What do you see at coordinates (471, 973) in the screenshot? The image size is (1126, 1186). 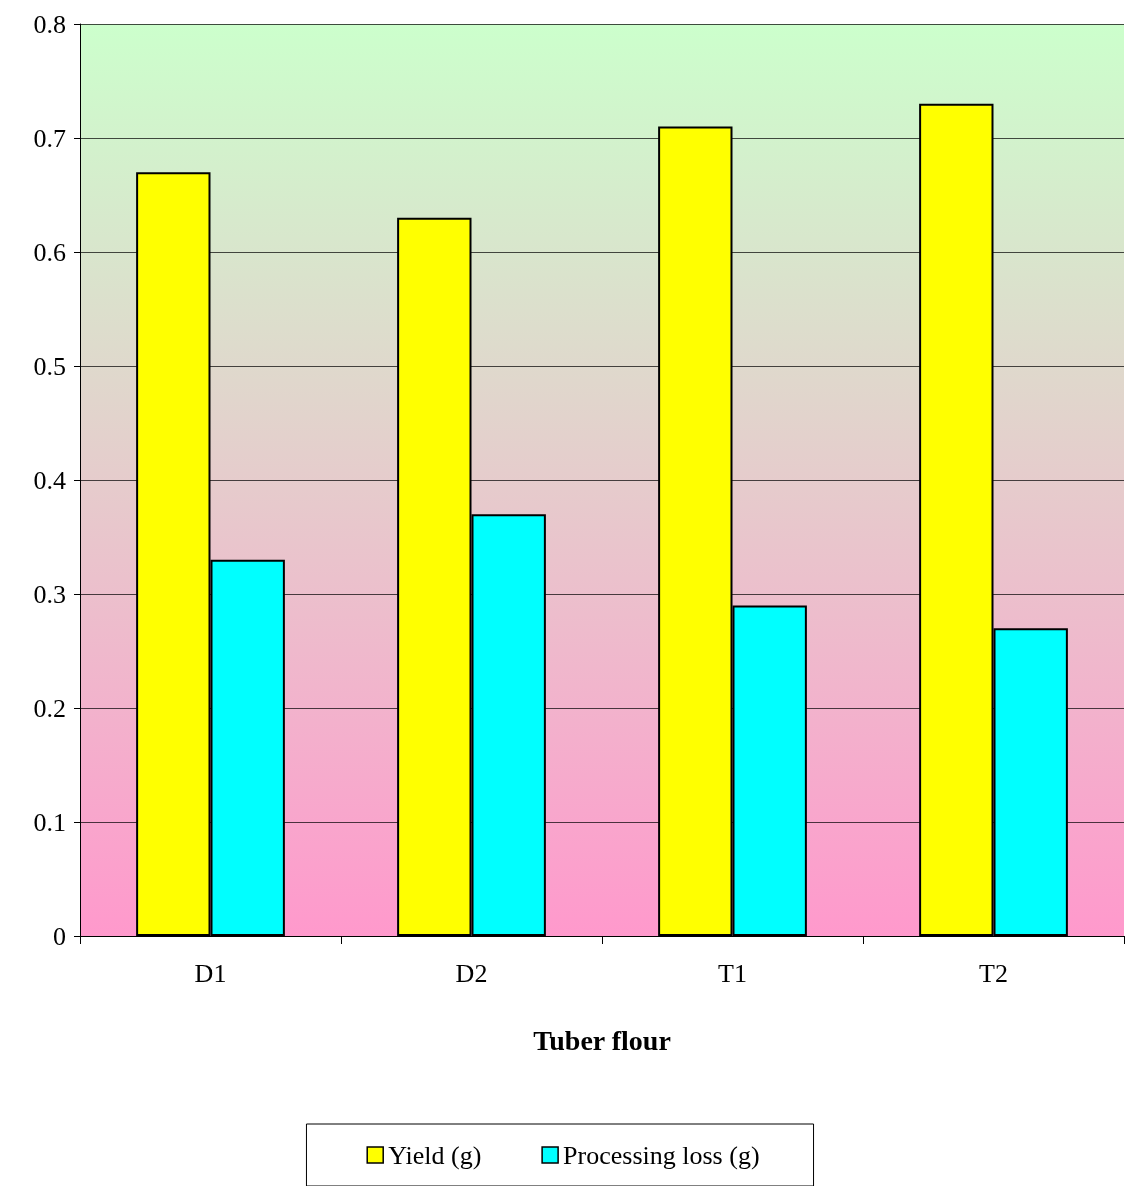 I see `x-tick-label: D2` at bounding box center [471, 973].